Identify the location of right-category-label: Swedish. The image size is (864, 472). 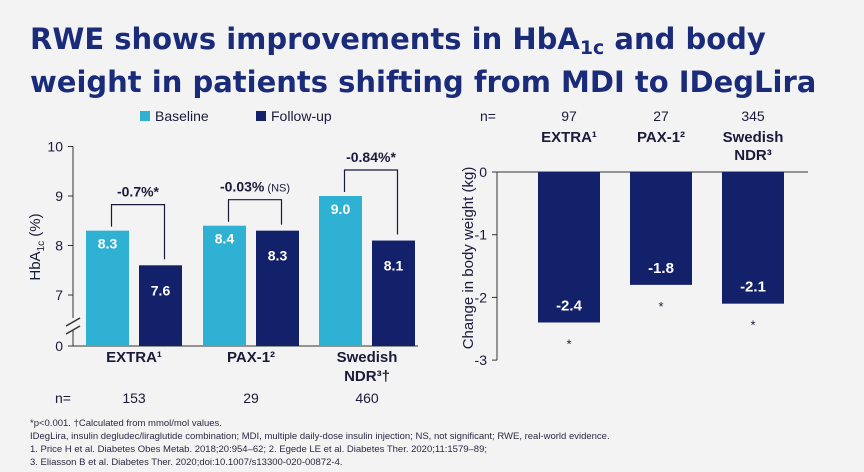
(753, 137).